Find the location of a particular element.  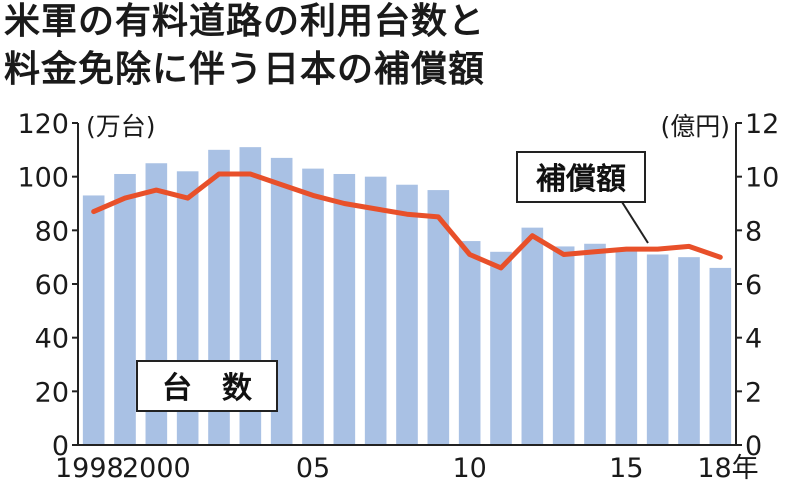

line-point-2015 is located at coordinates (626, 249).